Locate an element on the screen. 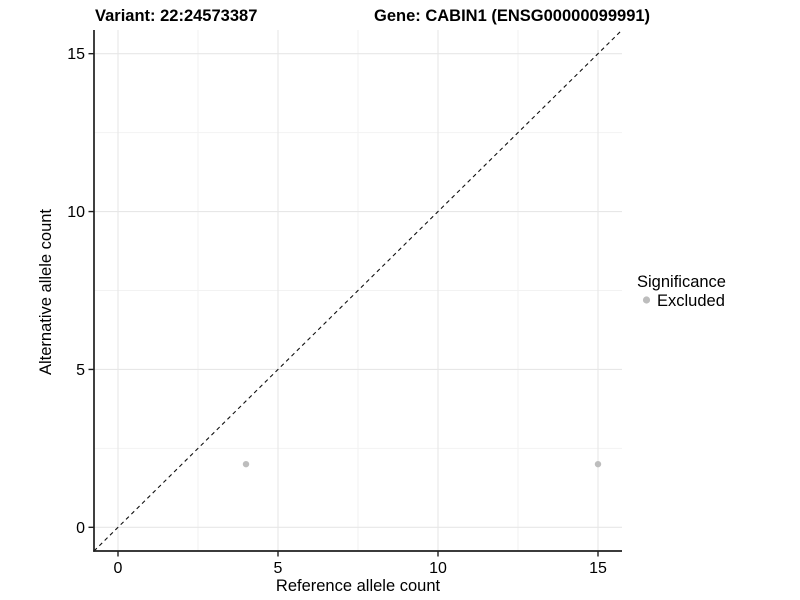  x-axis-tick-label: 15 is located at coordinates (598, 568).